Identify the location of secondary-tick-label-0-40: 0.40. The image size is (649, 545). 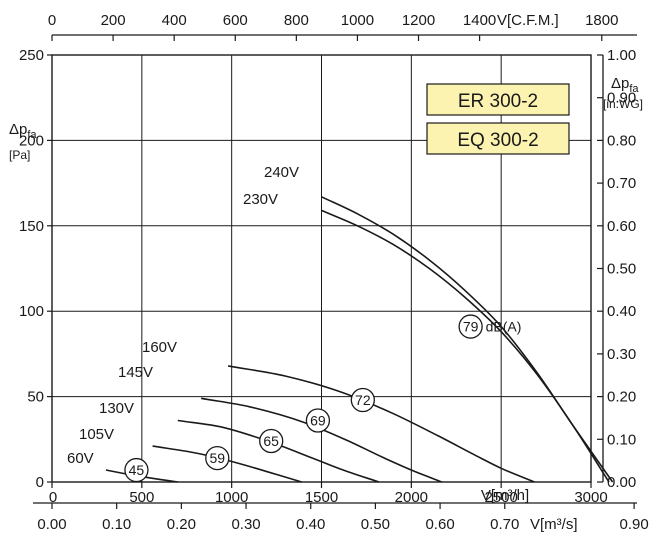
(310, 524).